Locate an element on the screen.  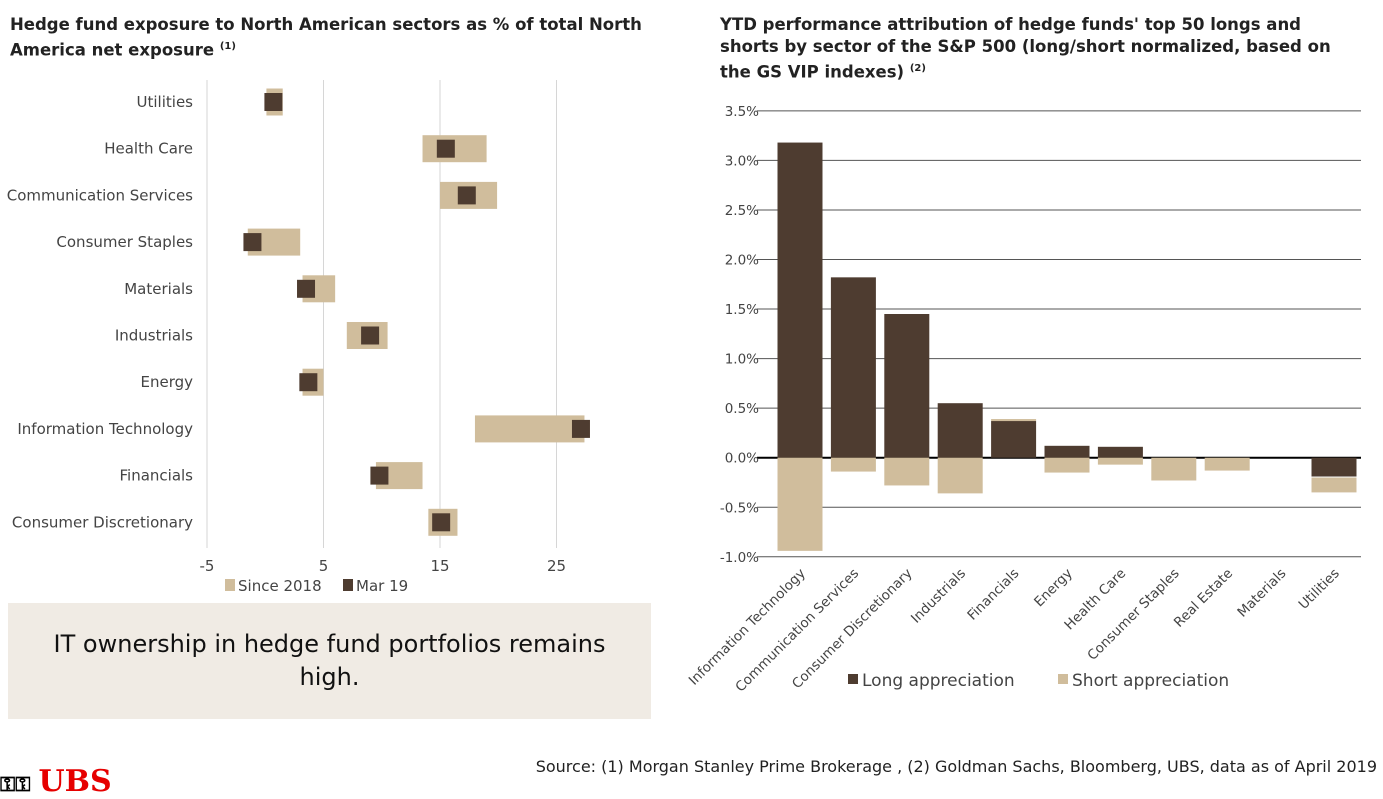
y-tick-label: -0.5% is located at coordinates (739, 508).